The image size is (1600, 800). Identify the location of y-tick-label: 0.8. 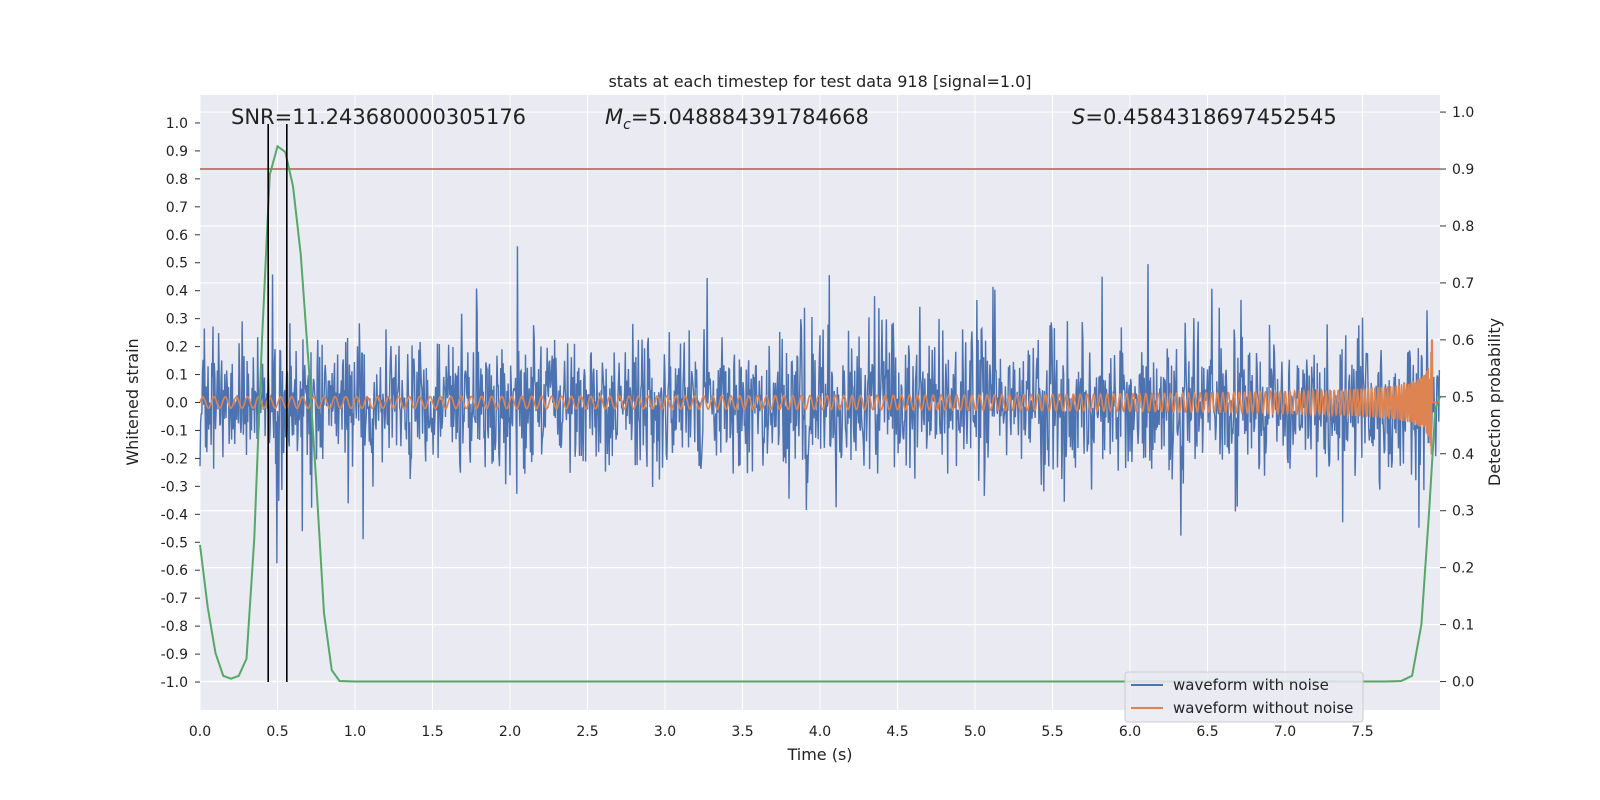
(177, 180).